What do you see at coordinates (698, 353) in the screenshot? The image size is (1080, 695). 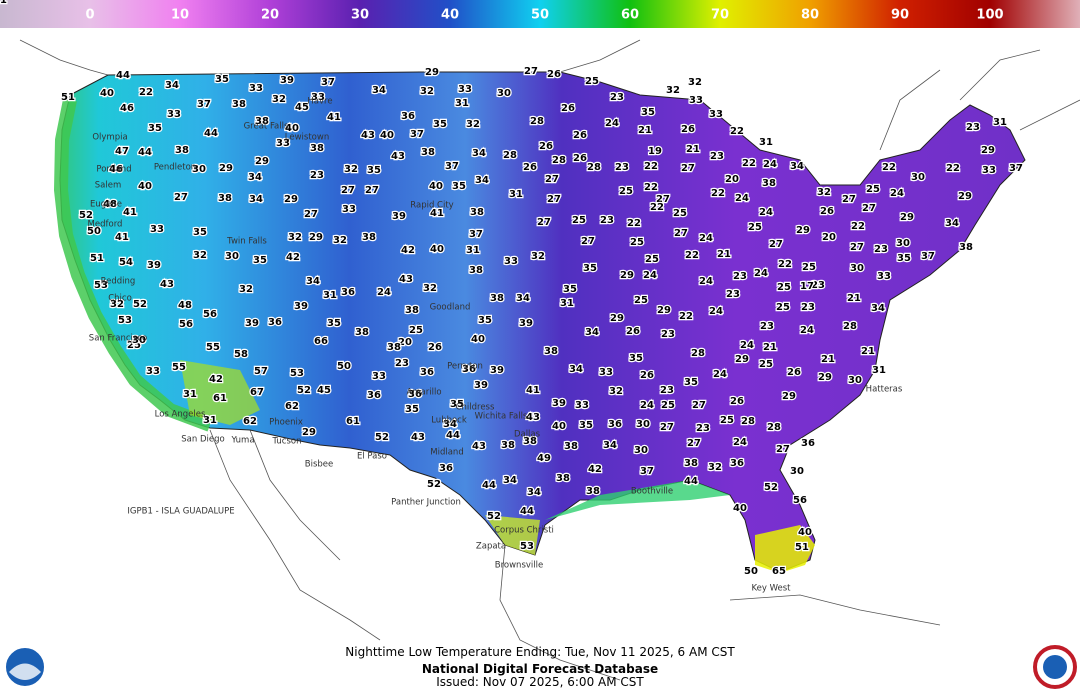 I see `station-temp: 28` at bounding box center [698, 353].